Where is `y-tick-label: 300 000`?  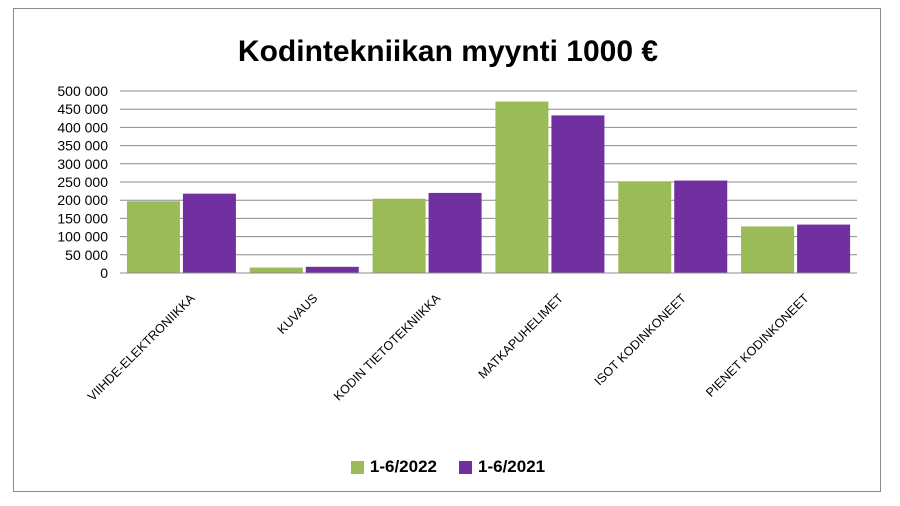
y-tick-label: 300 000 is located at coordinates (82, 164).